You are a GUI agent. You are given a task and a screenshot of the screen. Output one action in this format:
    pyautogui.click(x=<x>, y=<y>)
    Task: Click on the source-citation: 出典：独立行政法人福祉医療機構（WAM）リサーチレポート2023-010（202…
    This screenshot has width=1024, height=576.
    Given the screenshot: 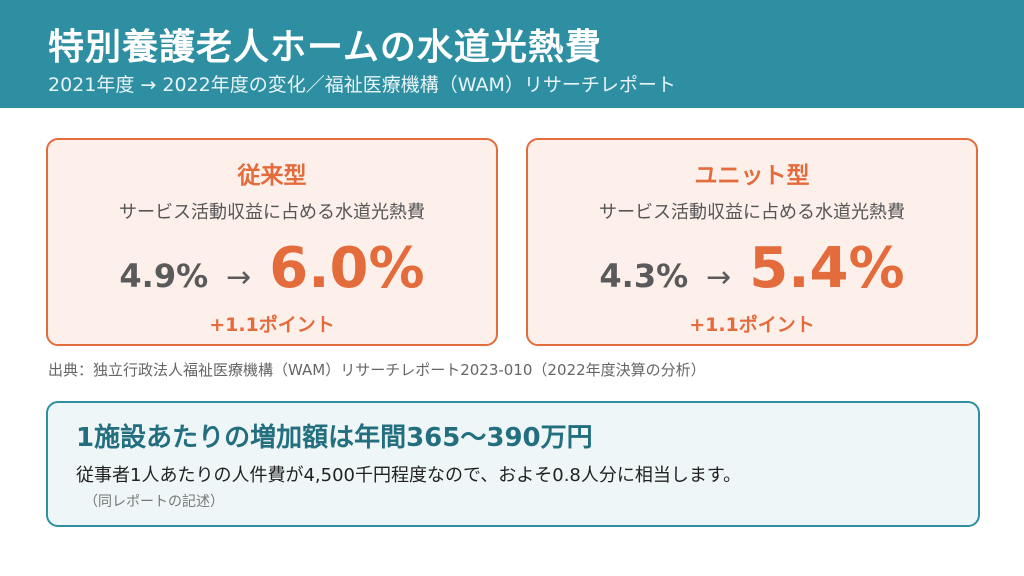 What is the action you would take?
    pyautogui.click(x=377, y=370)
    